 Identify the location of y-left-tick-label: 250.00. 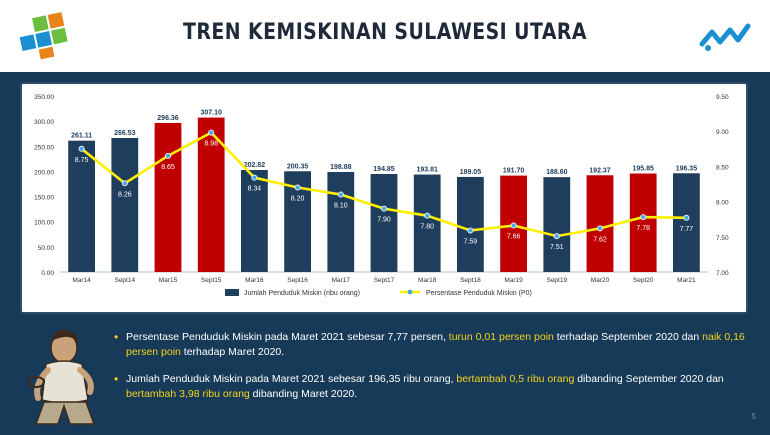
(44, 147).